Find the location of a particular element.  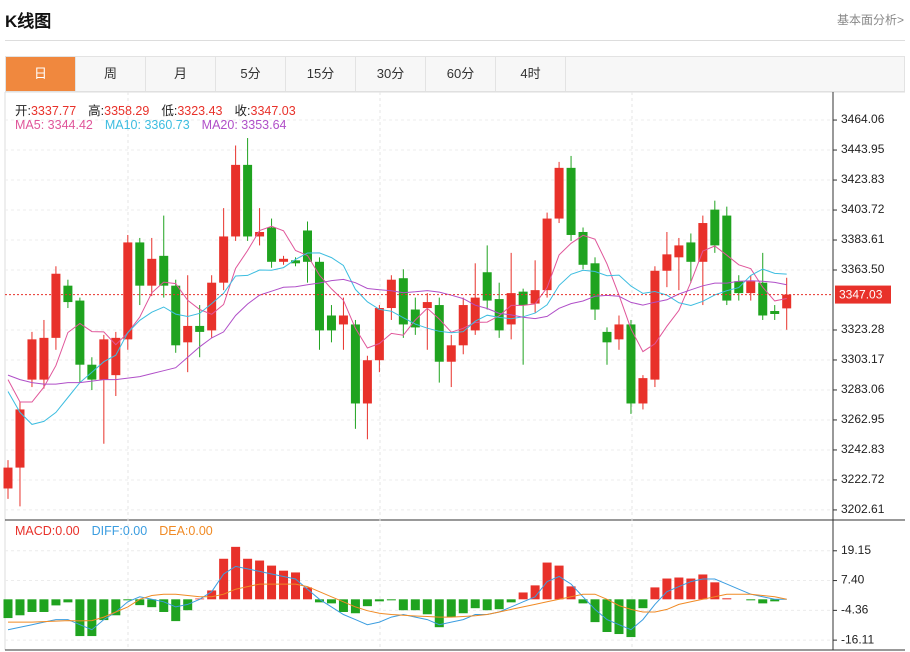

ohlc-legend: 开:3337.77 高:3358.29 低:3323.43 收:3347.03 is located at coordinates (155, 109).